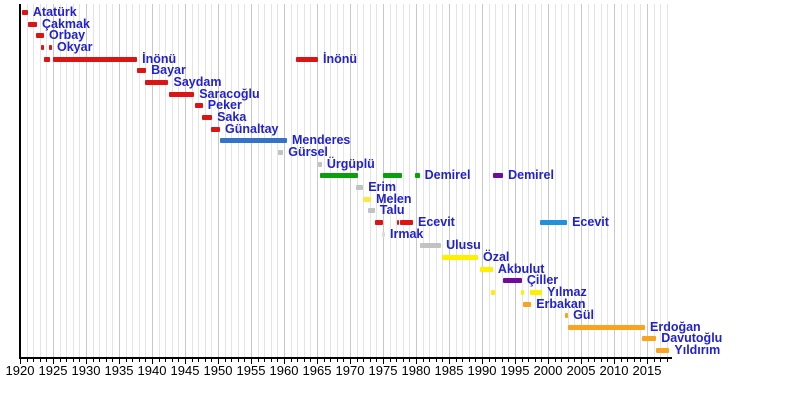 Image resolution: width=800 pixels, height=408 pixels. Describe the element at coordinates (119, 370) in the screenshot. I see `axis-year-label: 1935` at that location.